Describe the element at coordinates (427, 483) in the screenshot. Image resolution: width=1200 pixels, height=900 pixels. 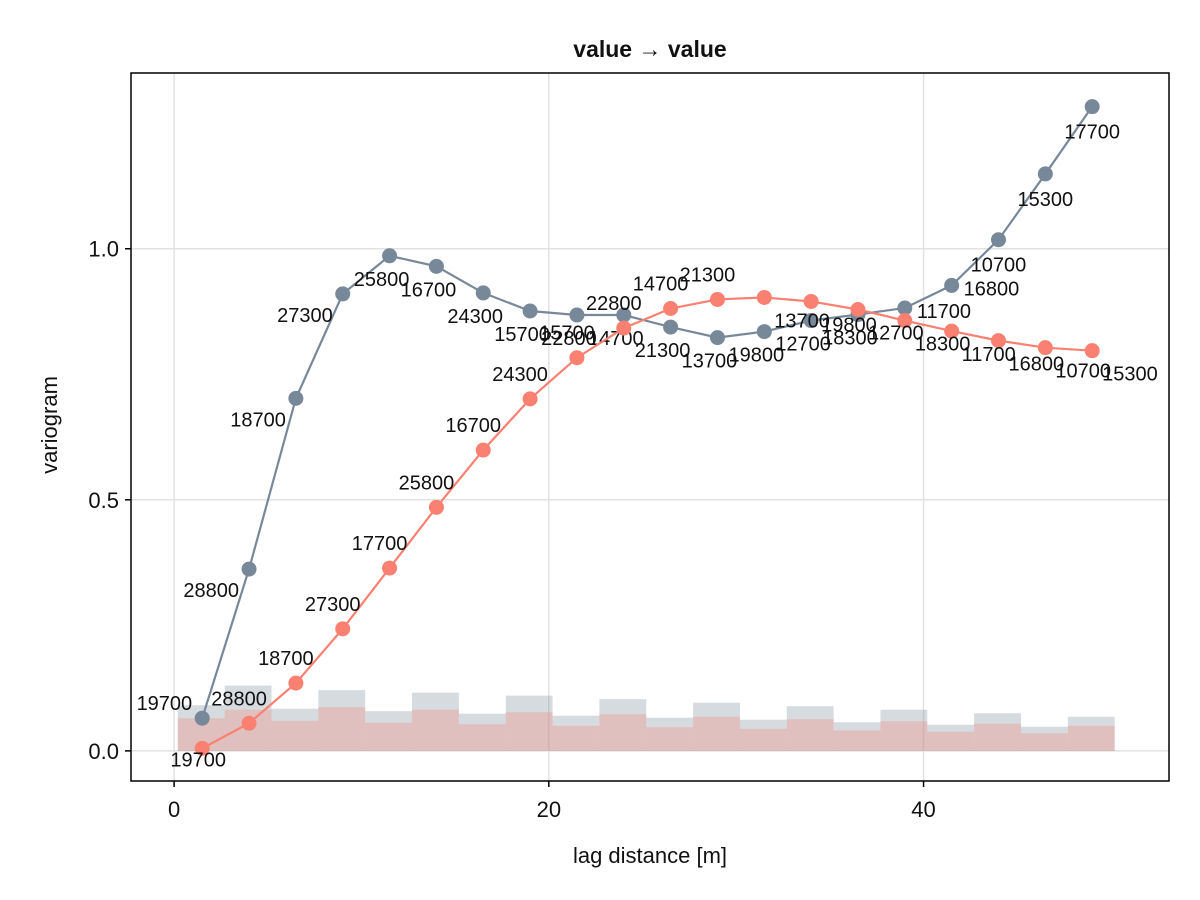
I see `point-count-label: 25800` at that location.